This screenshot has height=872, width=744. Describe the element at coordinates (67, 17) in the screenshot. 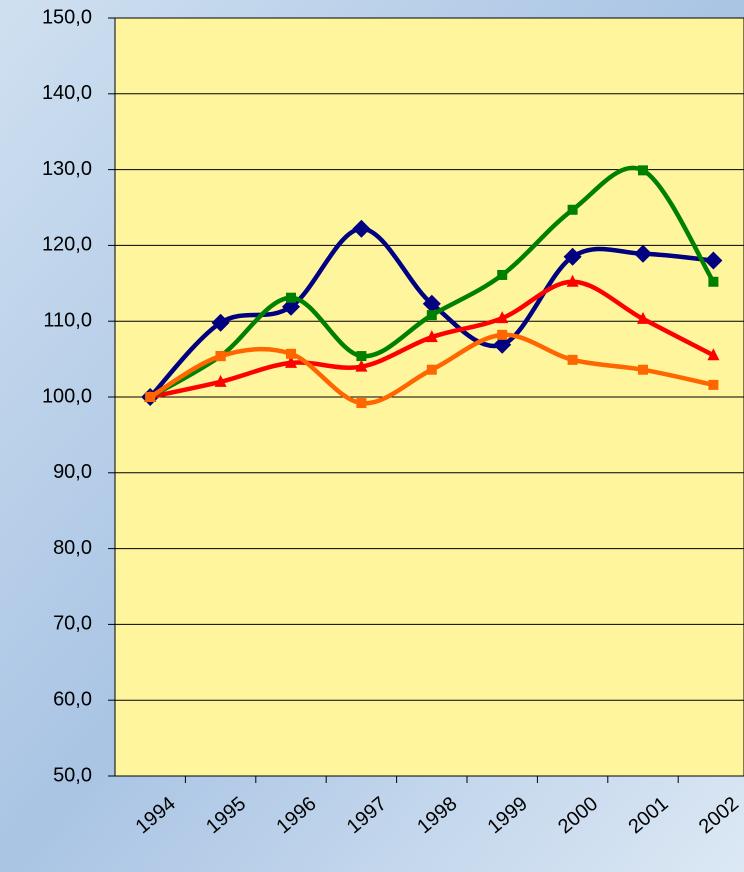

I see `y-tick-label: 150,0` at that location.